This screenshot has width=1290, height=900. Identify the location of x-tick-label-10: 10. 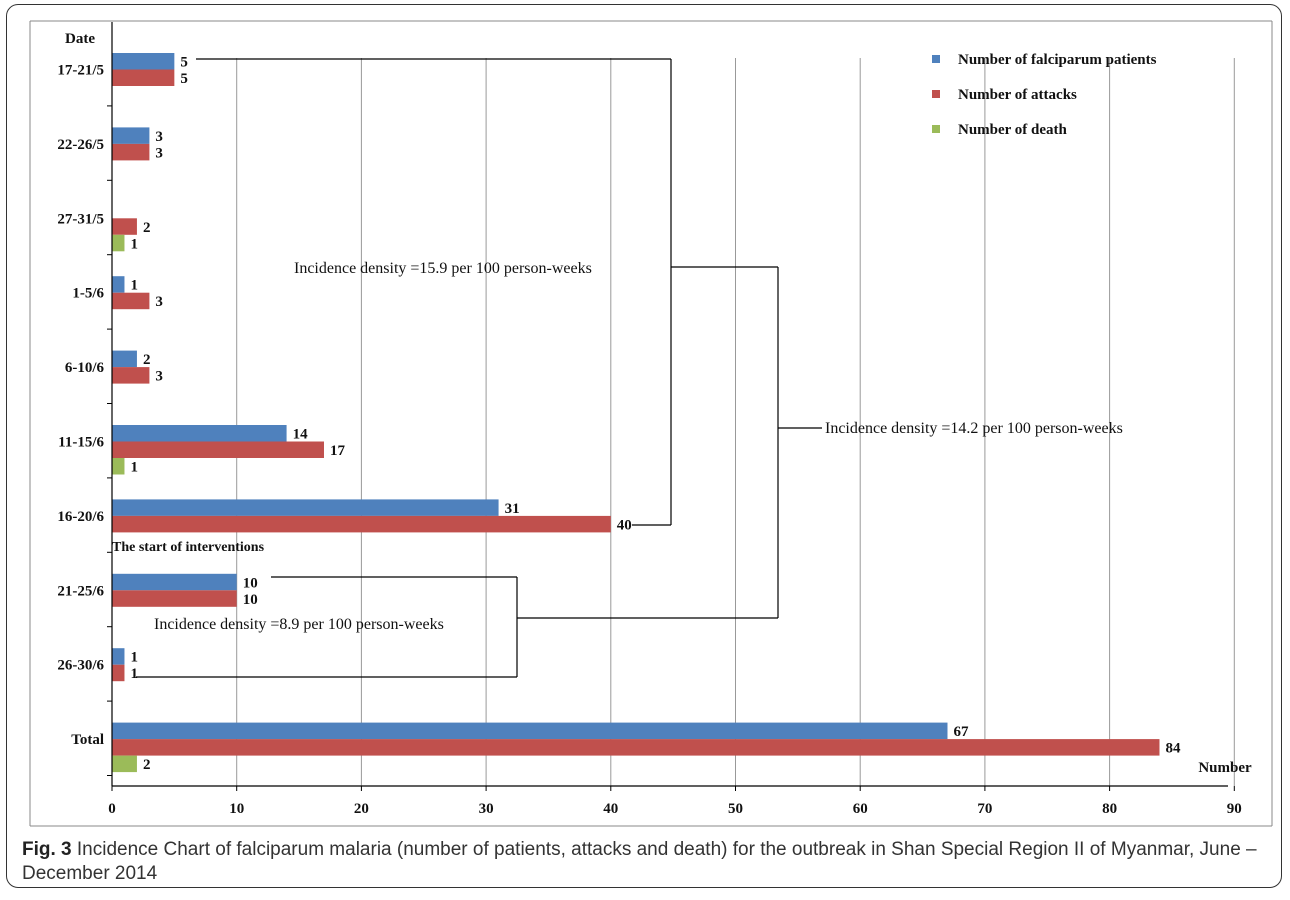
(236, 809).